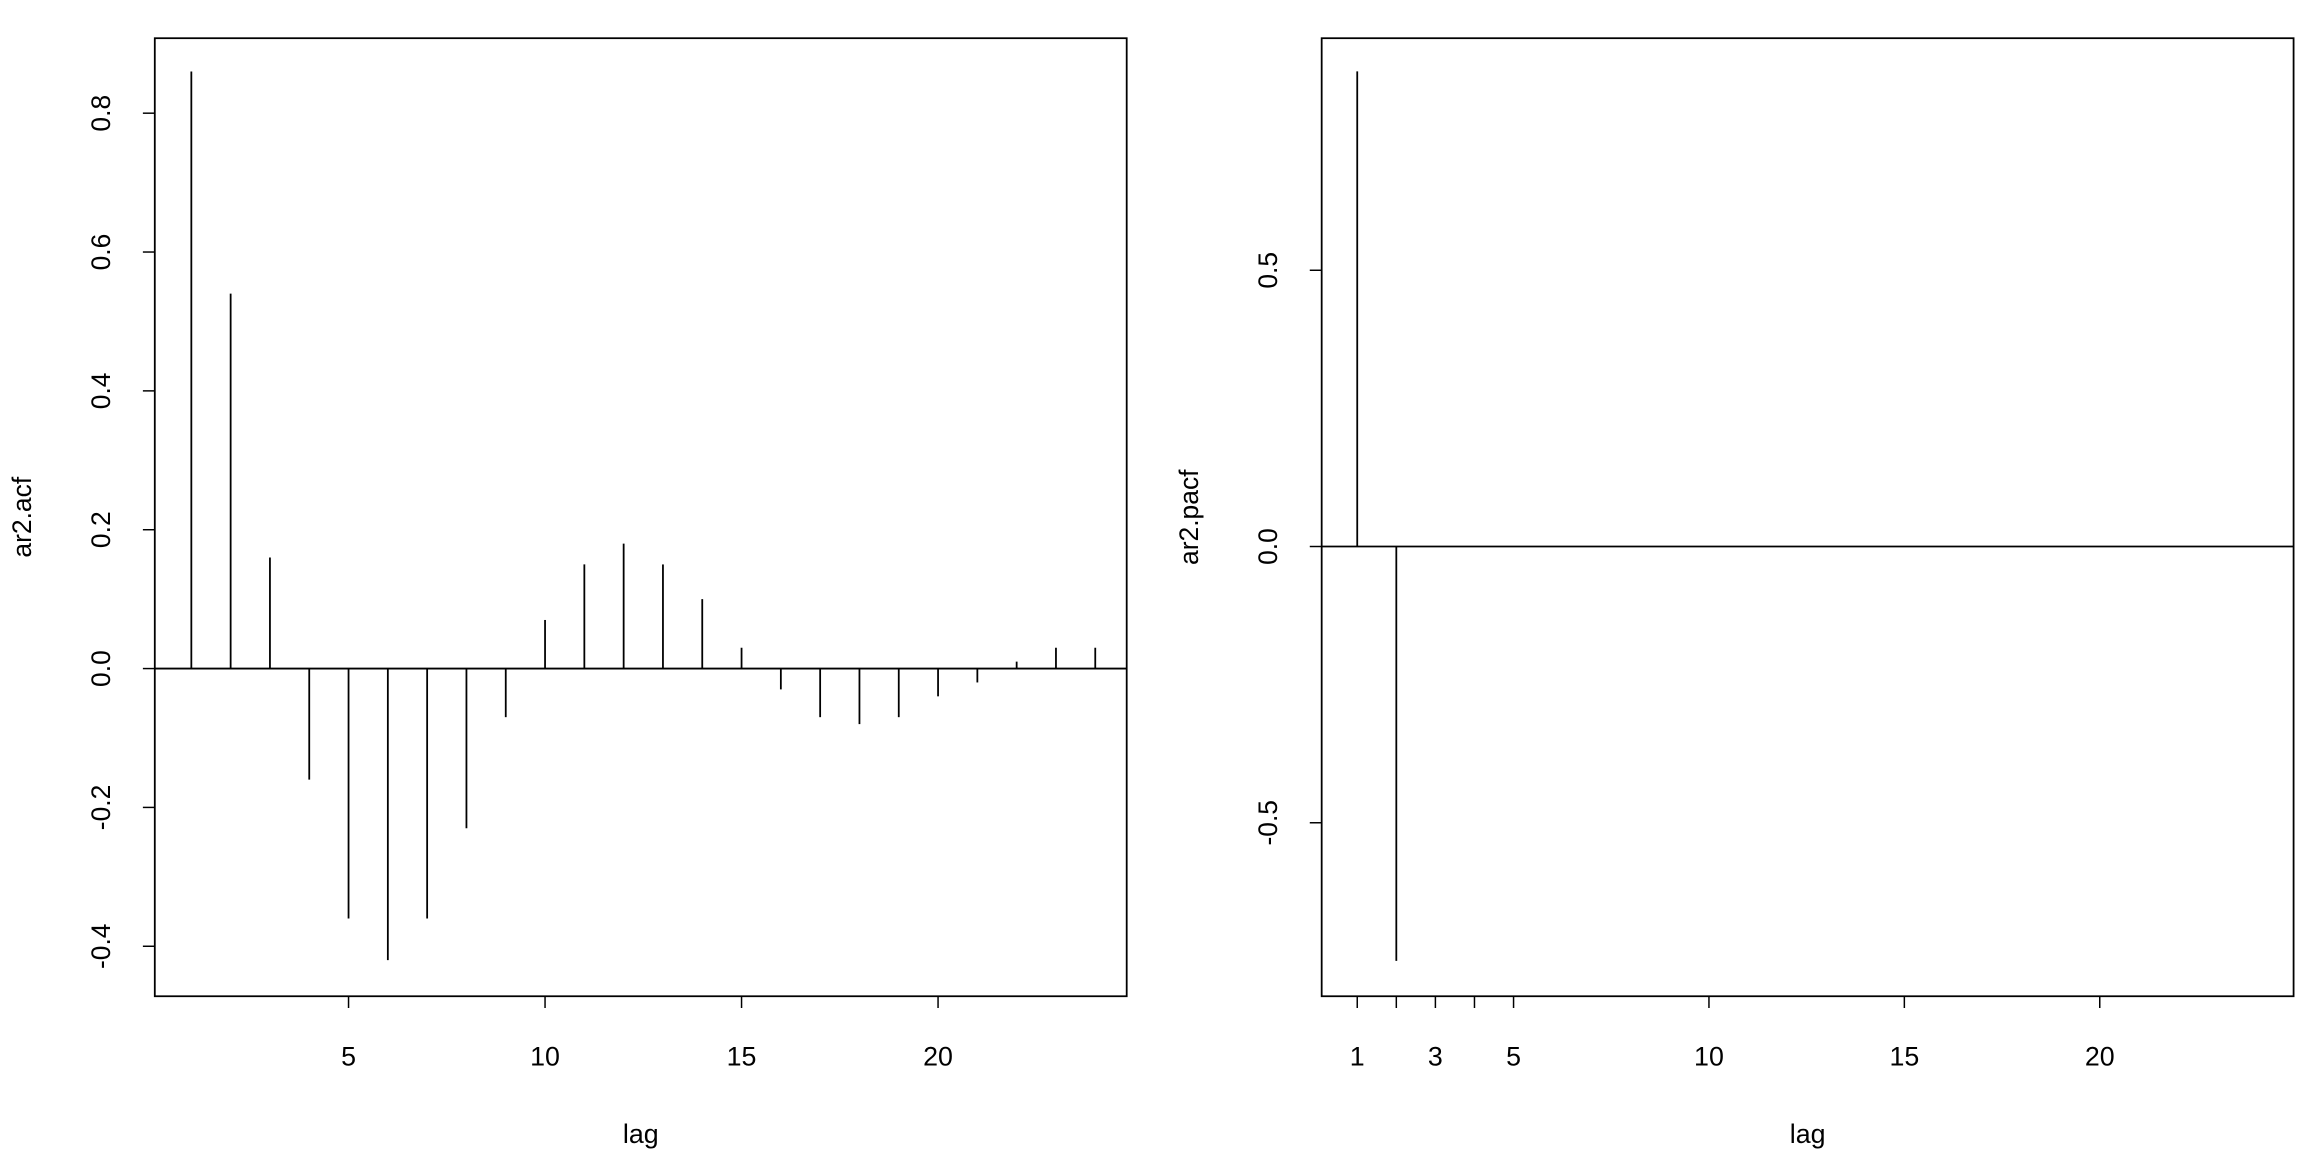 This screenshot has height=1152, width=2304. Describe the element at coordinates (1435, 1056) in the screenshot. I see `x-tick-label: 3` at that location.